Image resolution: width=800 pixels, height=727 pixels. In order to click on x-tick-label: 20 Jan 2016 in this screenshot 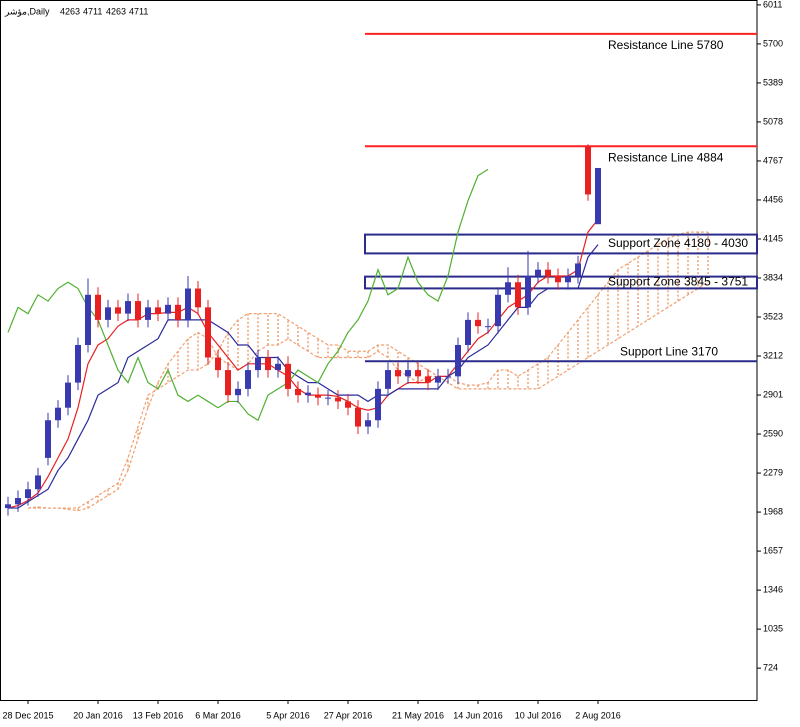, I will do `click(98, 715)`.